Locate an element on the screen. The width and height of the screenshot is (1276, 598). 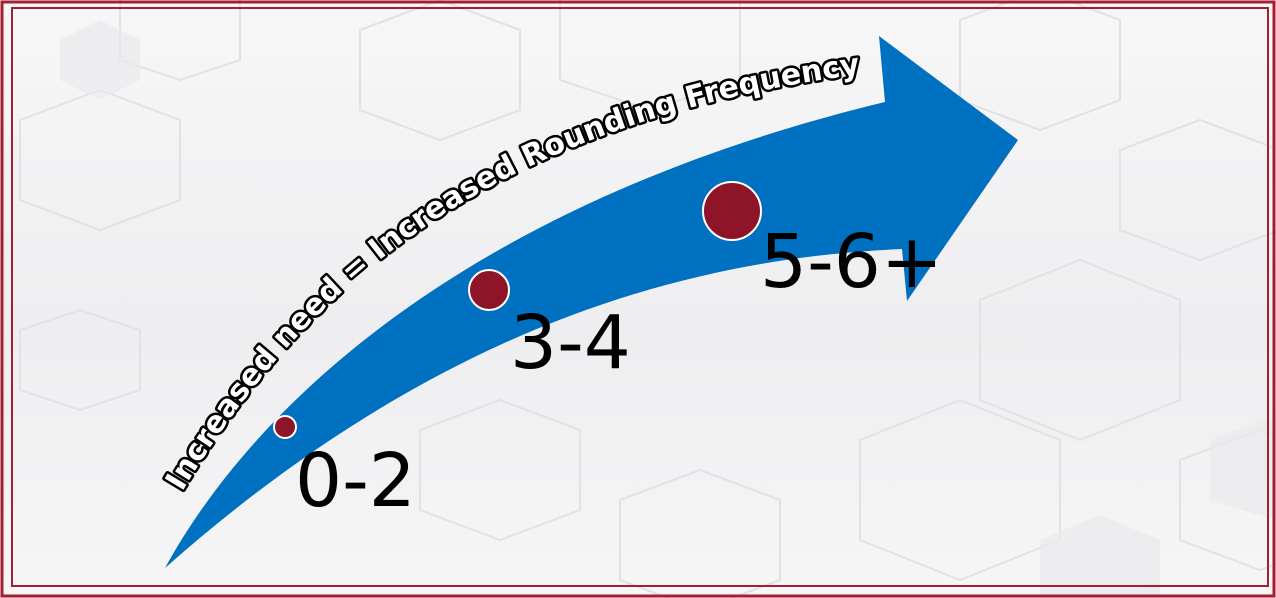
level-label-high: 5-6+ is located at coordinates (851, 262).